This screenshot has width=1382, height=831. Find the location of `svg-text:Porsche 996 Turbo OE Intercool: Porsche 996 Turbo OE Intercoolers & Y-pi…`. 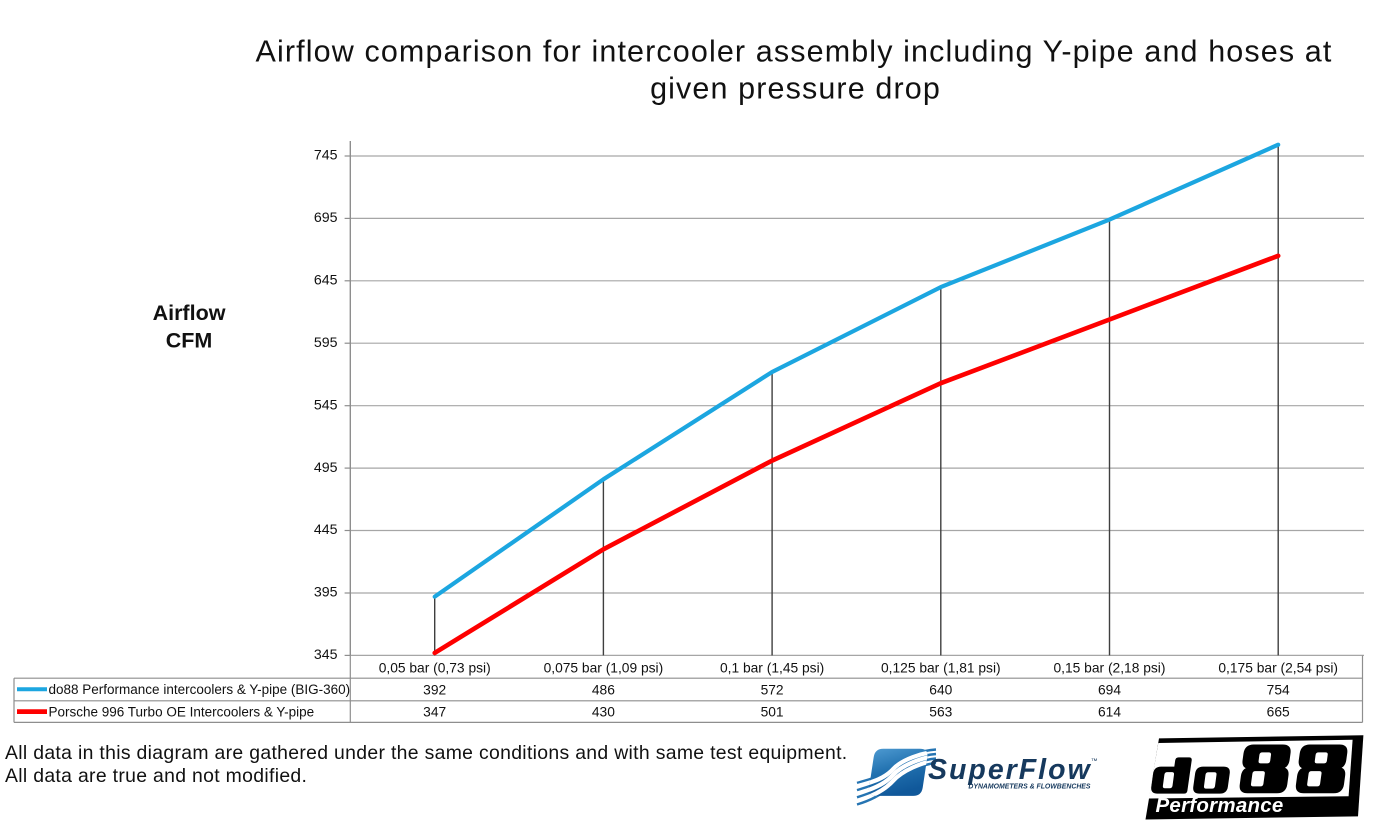

svg-text:Porsche 996 Turbo OE Intercool: Porsche 996 Turbo OE Intercoolers & Y-pi… is located at coordinates (182, 711).